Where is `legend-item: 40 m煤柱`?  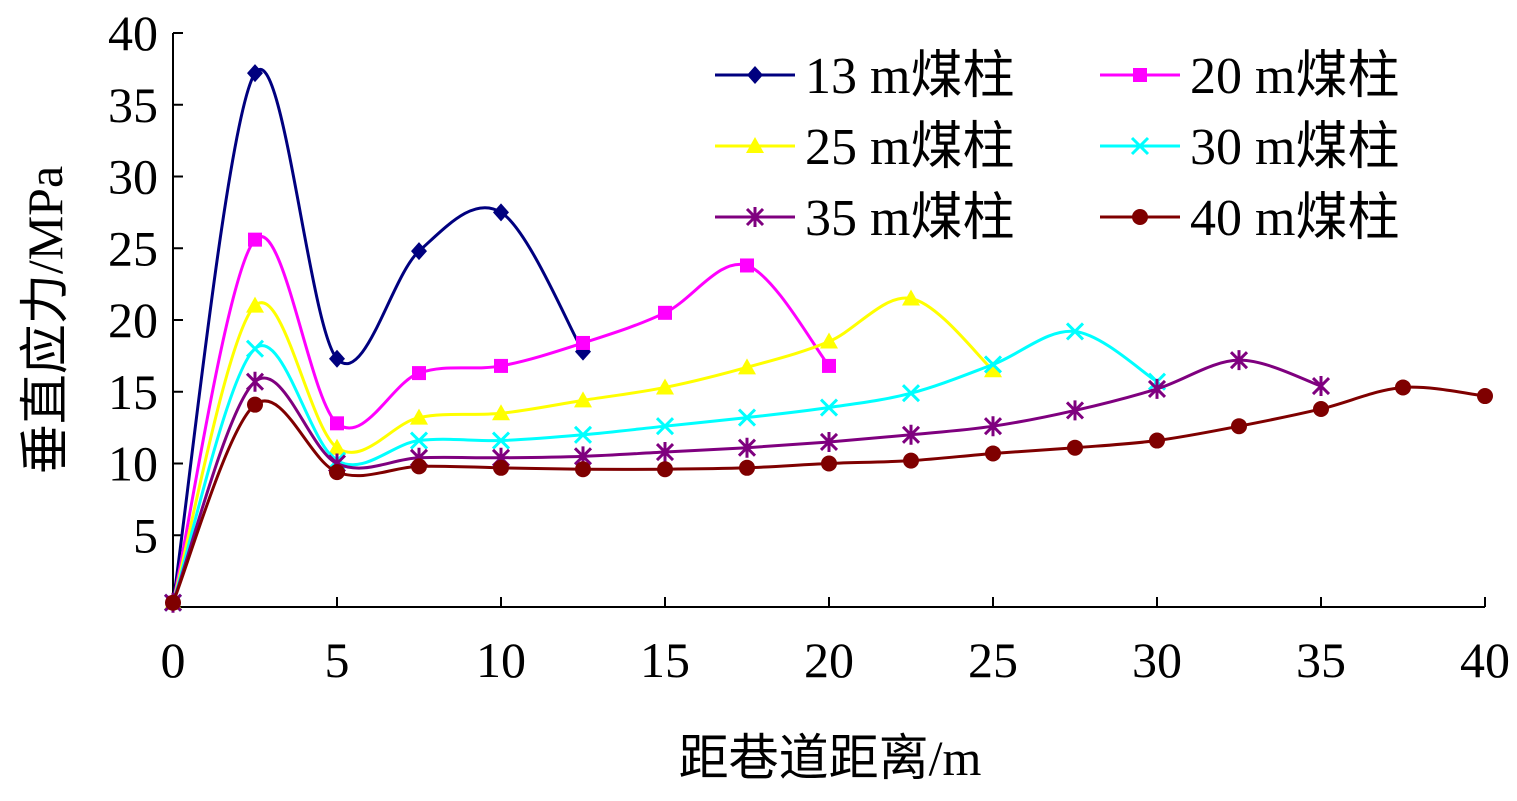 legend-item: 40 m煤柱 is located at coordinates (1249, 218).